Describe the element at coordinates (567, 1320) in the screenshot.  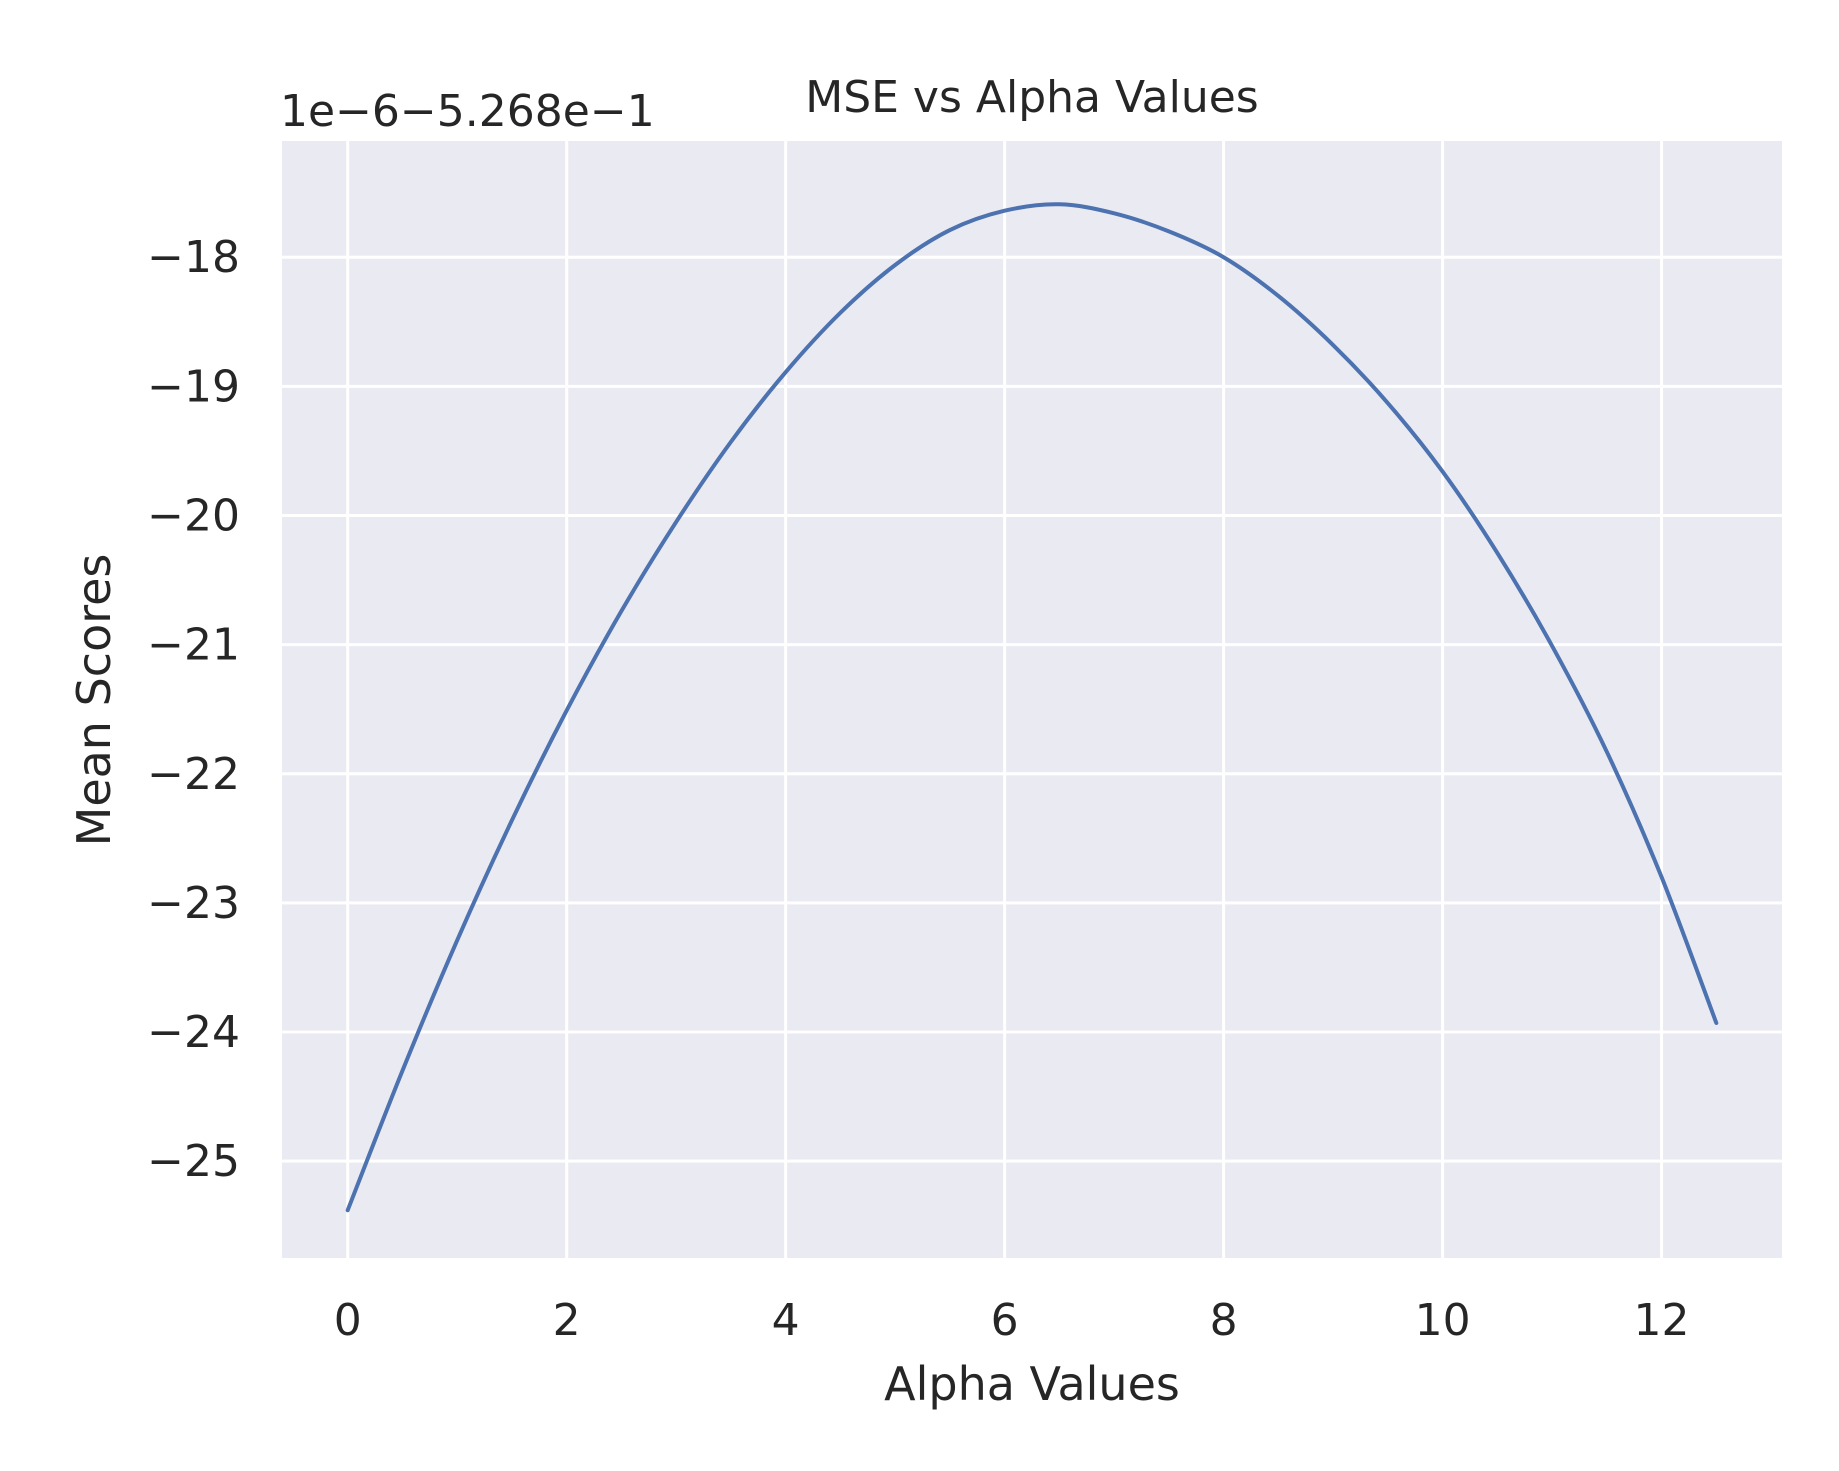
I see `x-tick-label: 2` at that location.